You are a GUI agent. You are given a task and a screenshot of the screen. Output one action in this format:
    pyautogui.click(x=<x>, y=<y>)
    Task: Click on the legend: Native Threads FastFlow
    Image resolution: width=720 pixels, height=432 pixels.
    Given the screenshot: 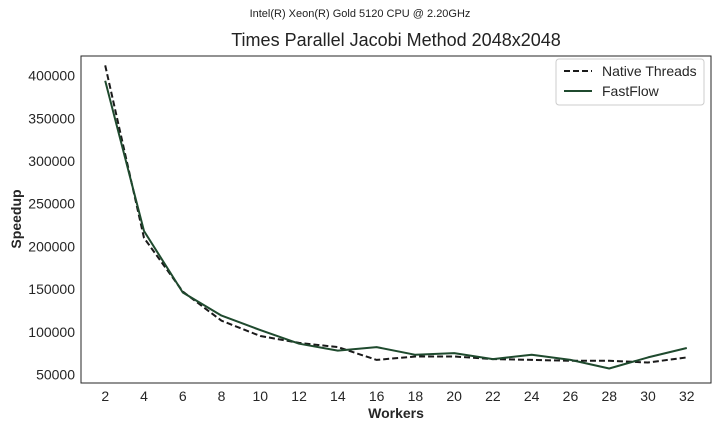 What is the action you would take?
    pyautogui.click(x=630, y=82)
    